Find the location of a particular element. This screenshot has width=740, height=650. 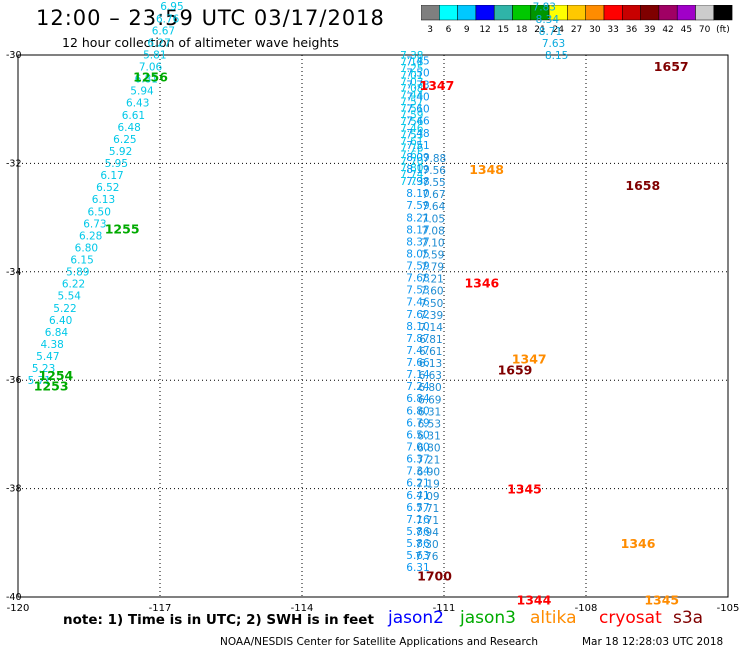

wave-height-value: 8.17 is located at coordinates (417, 230).